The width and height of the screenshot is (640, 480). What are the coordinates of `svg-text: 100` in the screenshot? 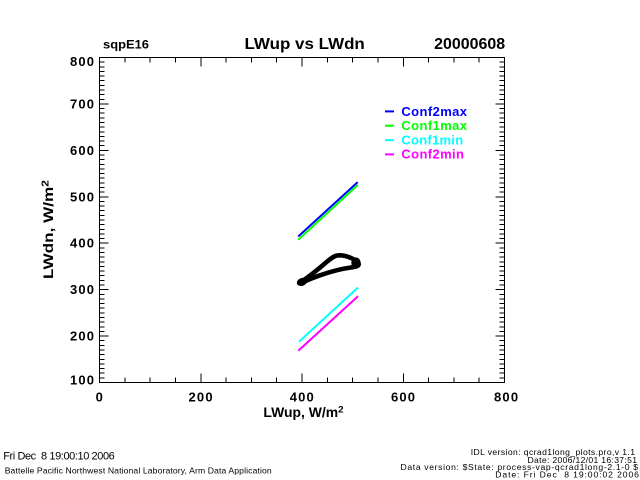 It's located at (82, 380).